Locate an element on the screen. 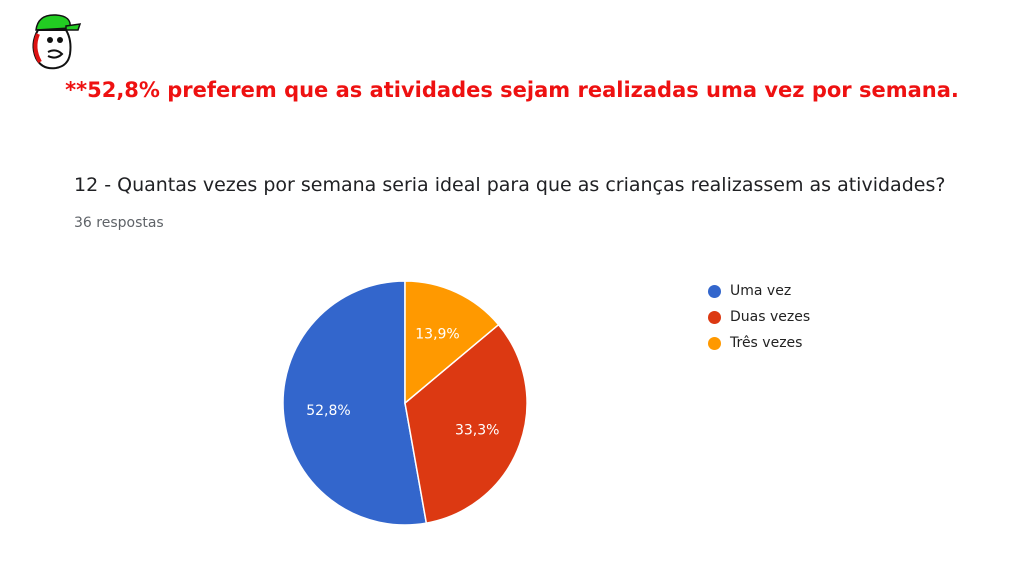 The height and width of the screenshot is (576, 1024). response-count: 36 respostas is located at coordinates (119, 223).